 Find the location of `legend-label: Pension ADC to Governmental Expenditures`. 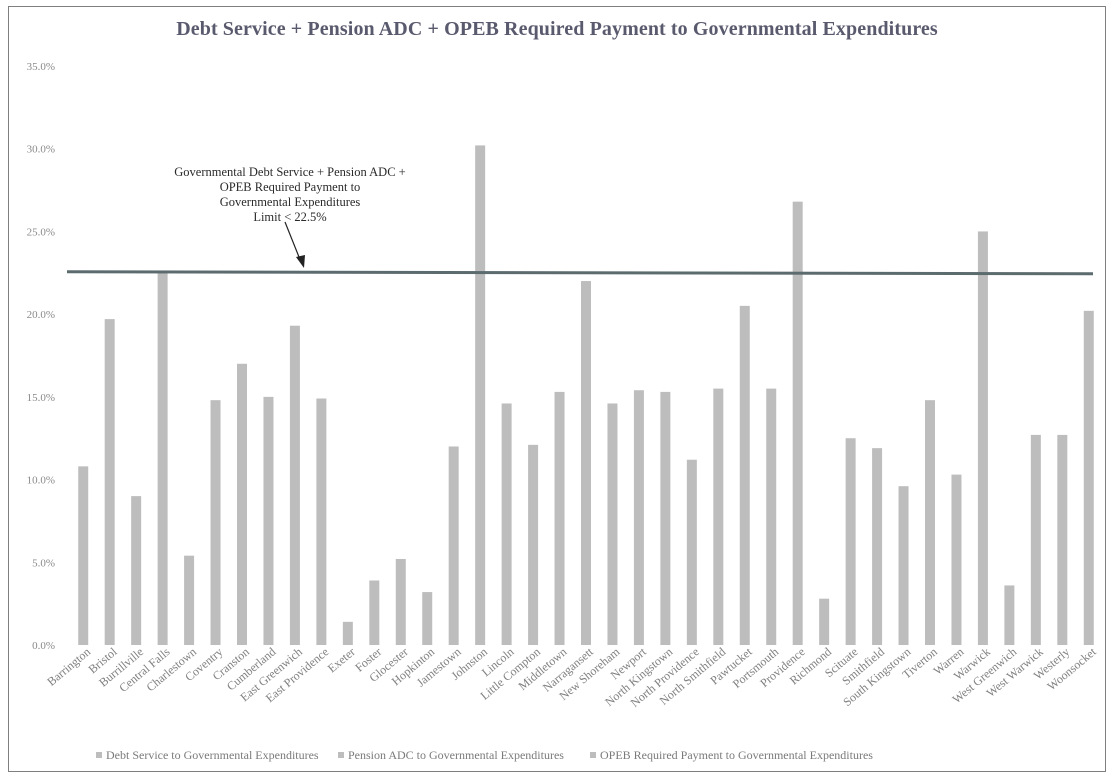

legend-label: Pension ADC to Governmental Expenditures is located at coordinates (456, 755).